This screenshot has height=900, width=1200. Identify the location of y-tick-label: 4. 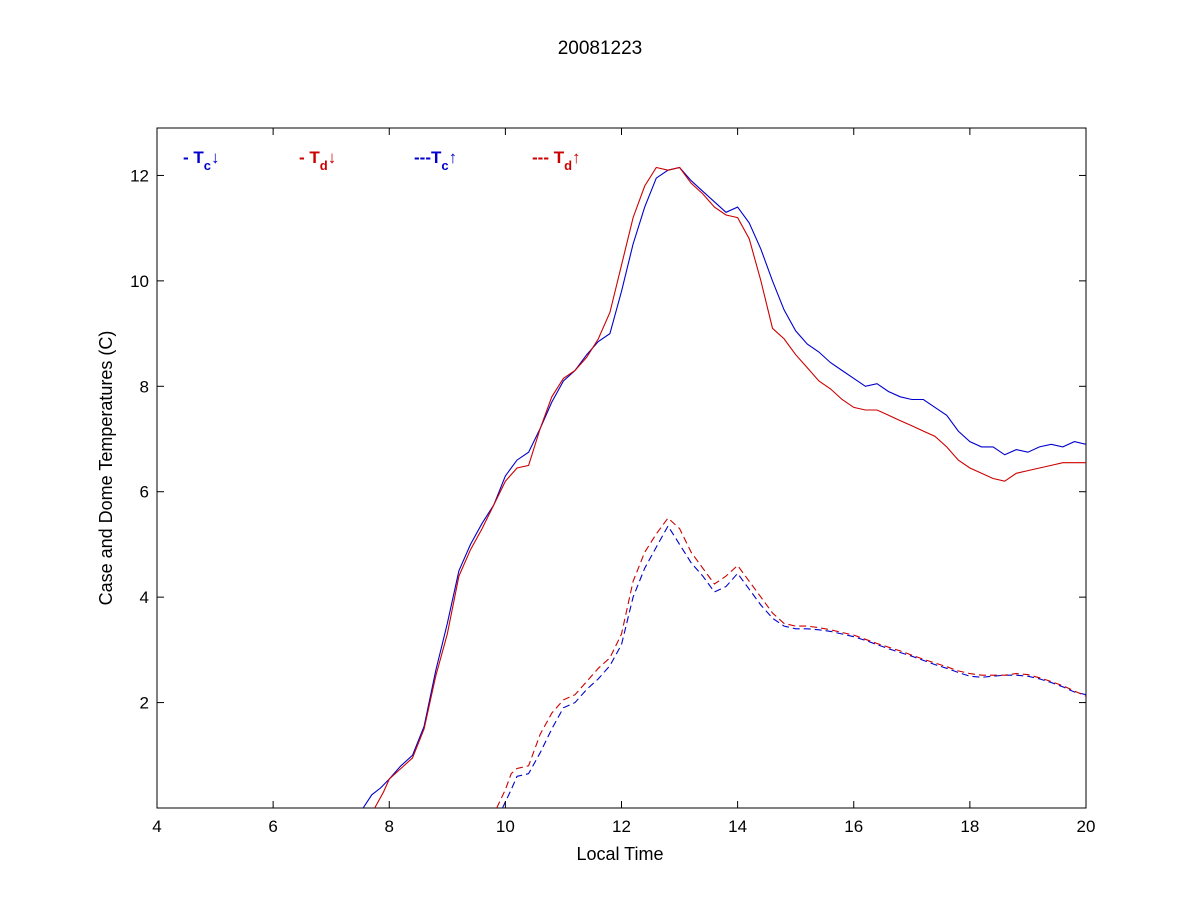
(144, 597).